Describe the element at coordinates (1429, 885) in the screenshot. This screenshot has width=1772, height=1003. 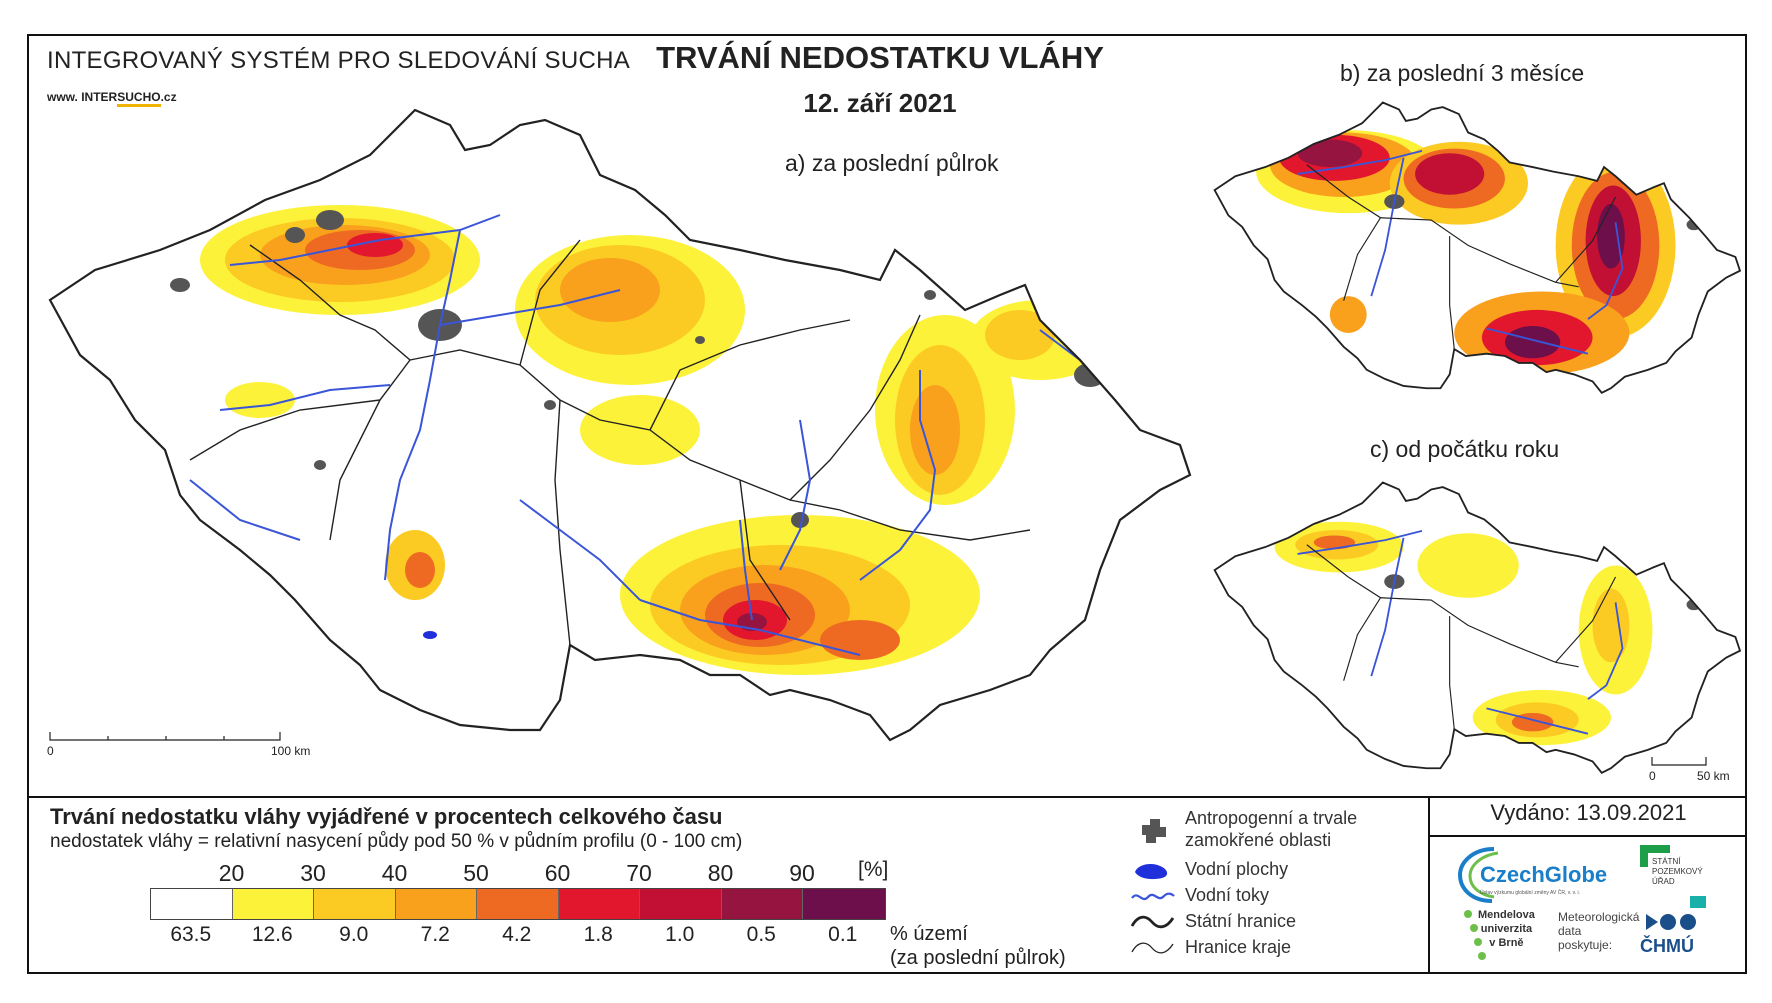
I see `legend-divider` at that location.